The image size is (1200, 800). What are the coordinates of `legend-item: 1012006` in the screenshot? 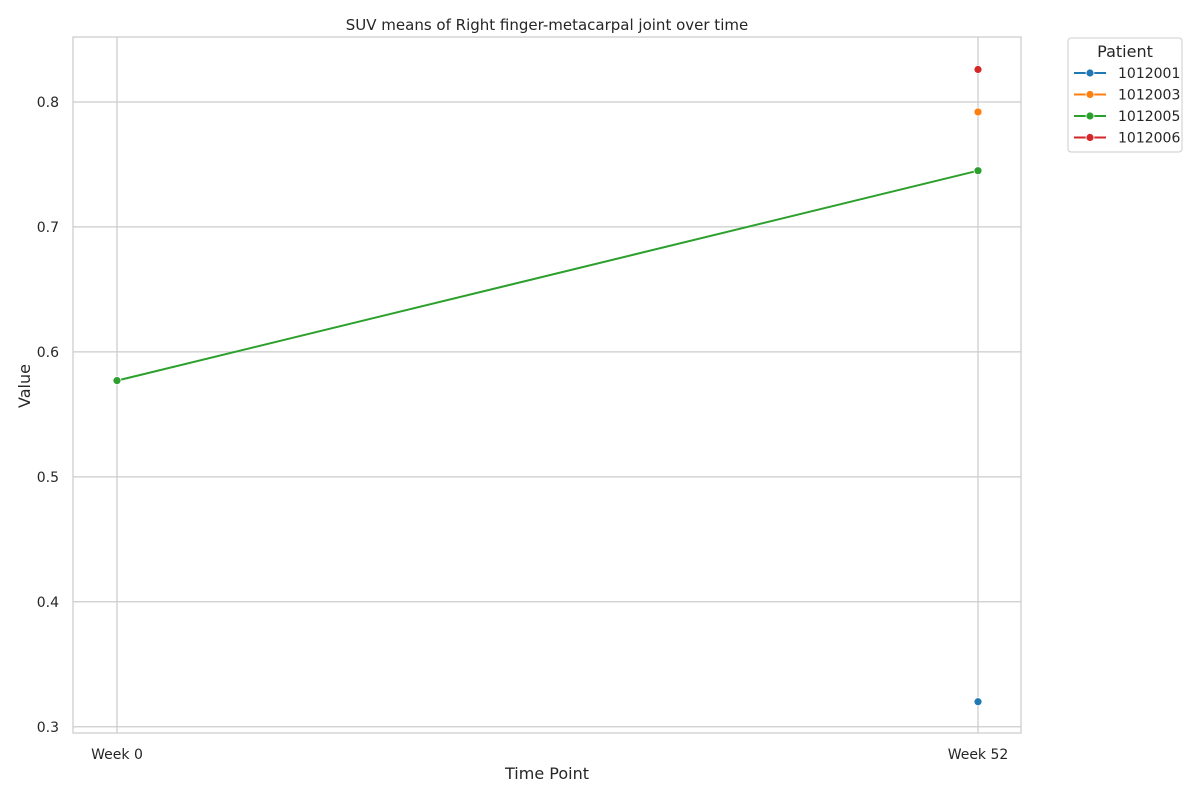 It's located at (1127, 139).